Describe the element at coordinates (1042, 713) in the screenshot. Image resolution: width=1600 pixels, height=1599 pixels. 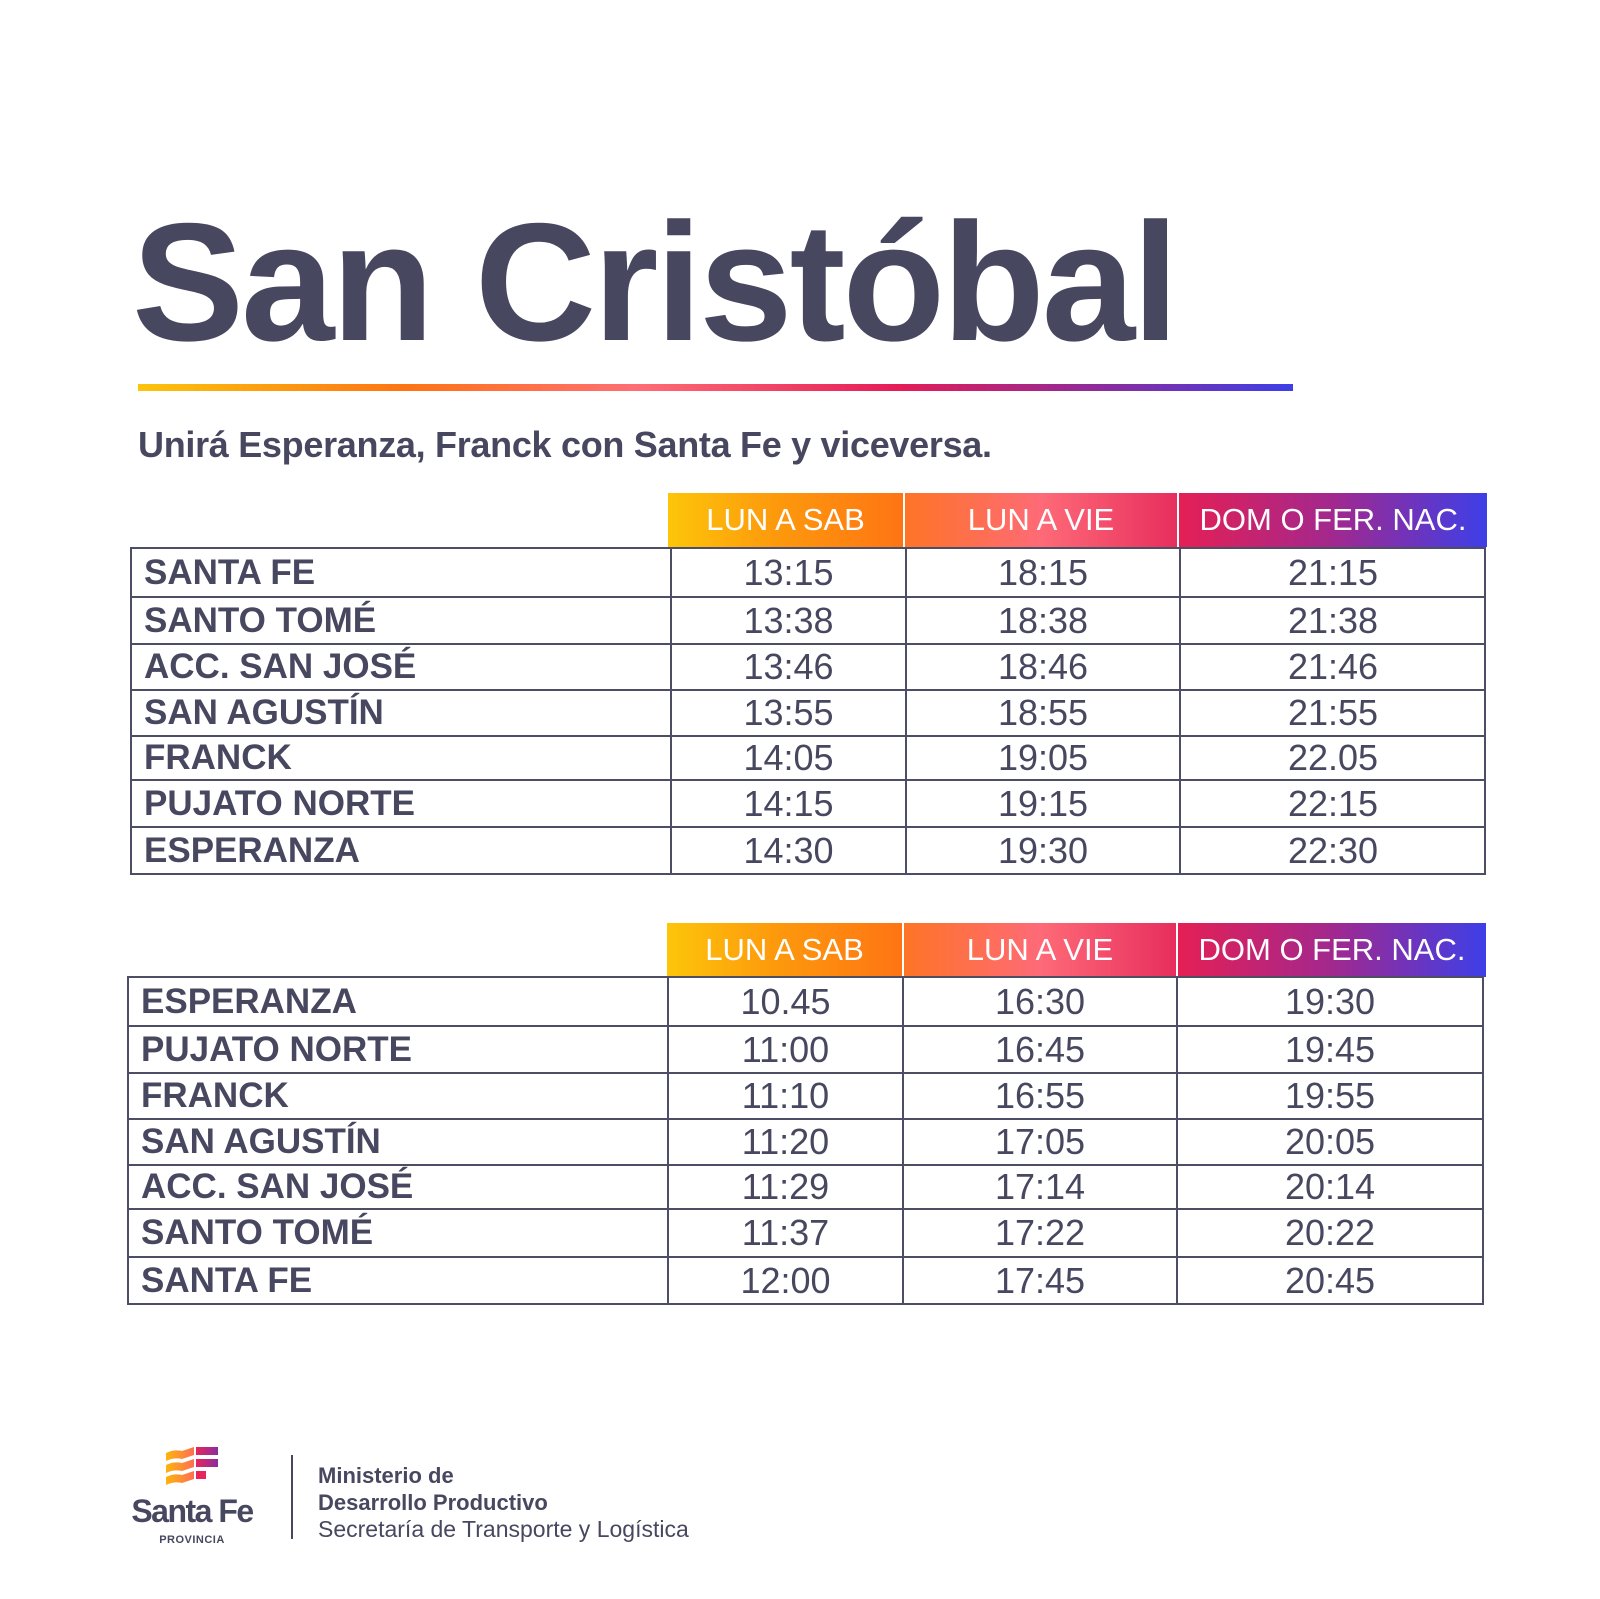
I see `departure-time: 18:55` at that location.